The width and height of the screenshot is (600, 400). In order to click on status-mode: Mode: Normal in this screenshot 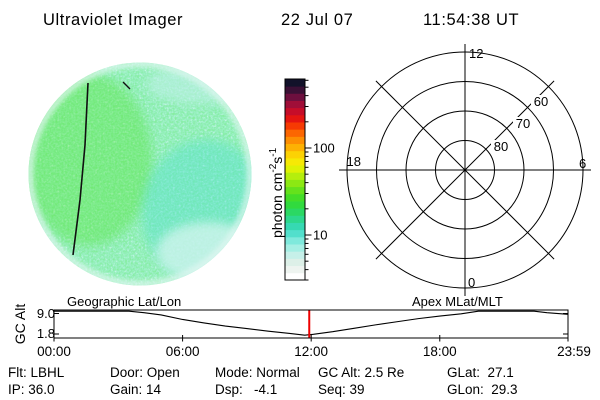, I will do `click(257, 372)`.